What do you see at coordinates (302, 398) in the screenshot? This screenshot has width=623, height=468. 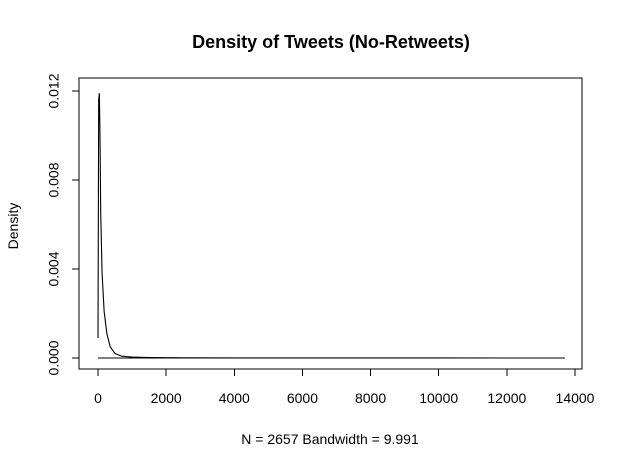 I see `x-tick-label: 6000` at bounding box center [302, 398].